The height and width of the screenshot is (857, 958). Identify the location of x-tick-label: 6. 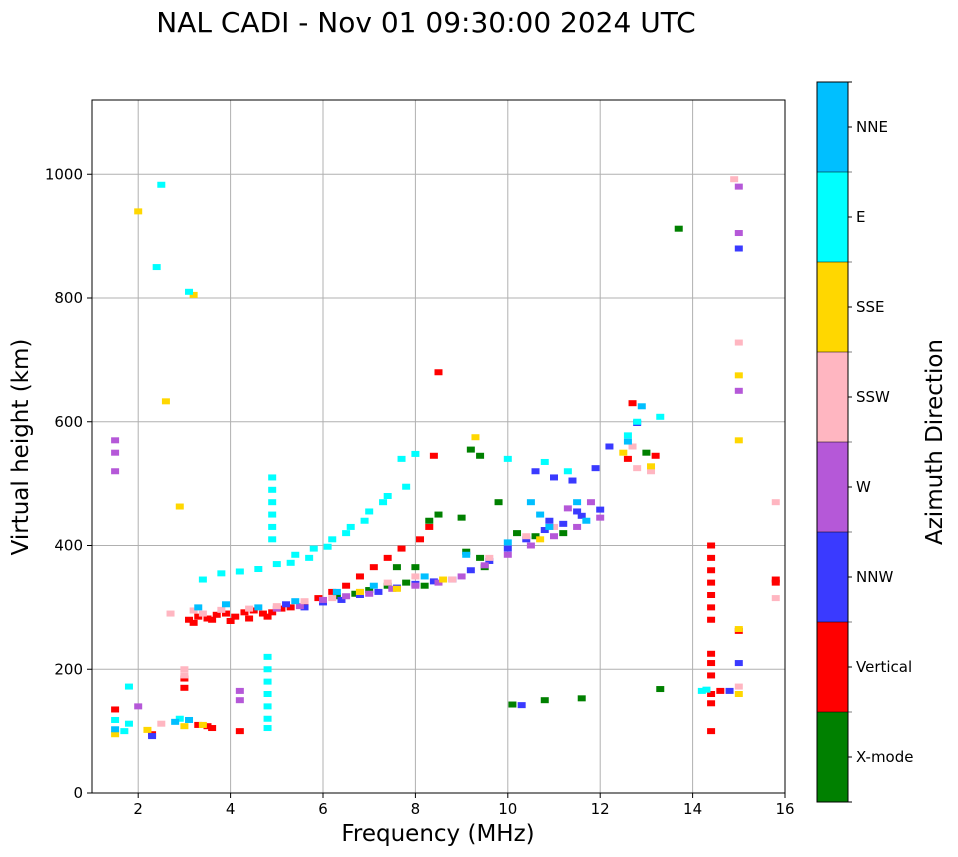
(323, 809).